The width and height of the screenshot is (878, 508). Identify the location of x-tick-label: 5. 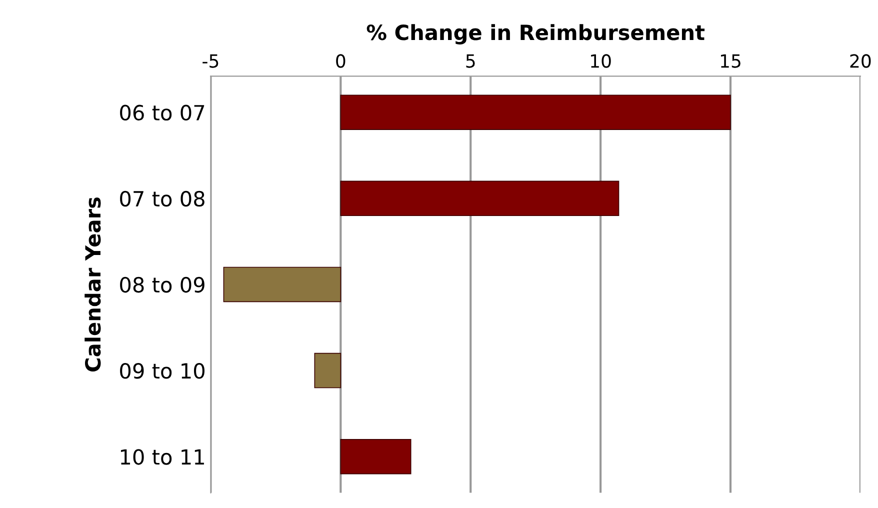
(470, 61).